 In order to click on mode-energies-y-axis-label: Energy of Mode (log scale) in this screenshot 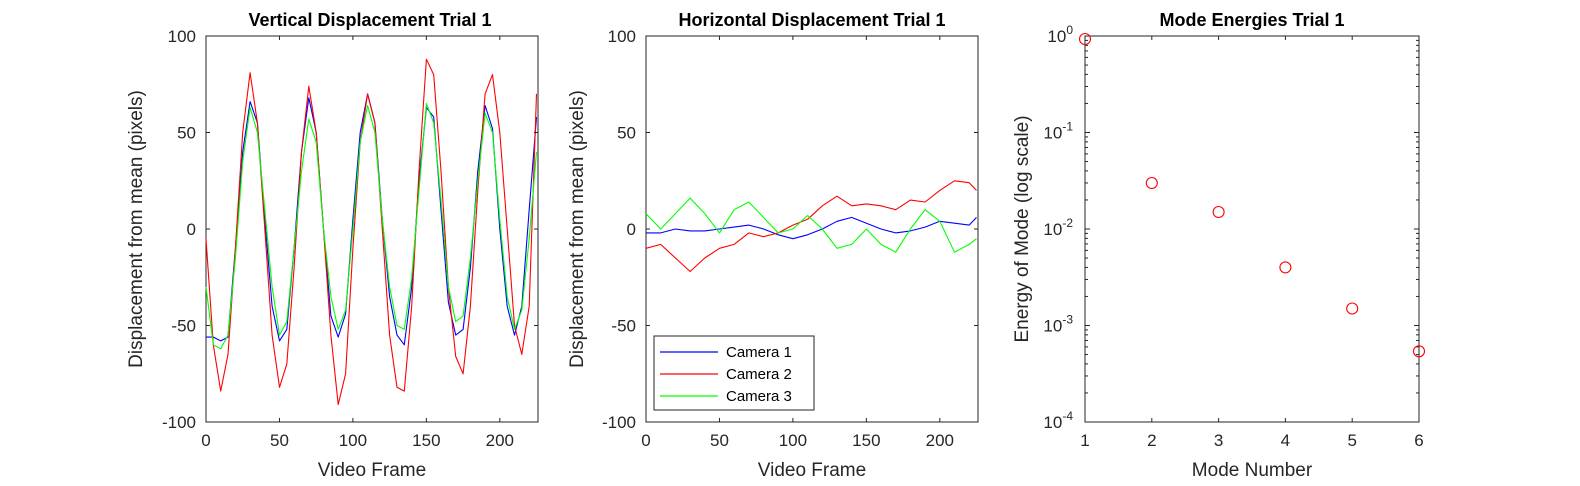, I will do `click(1022, 228)`.